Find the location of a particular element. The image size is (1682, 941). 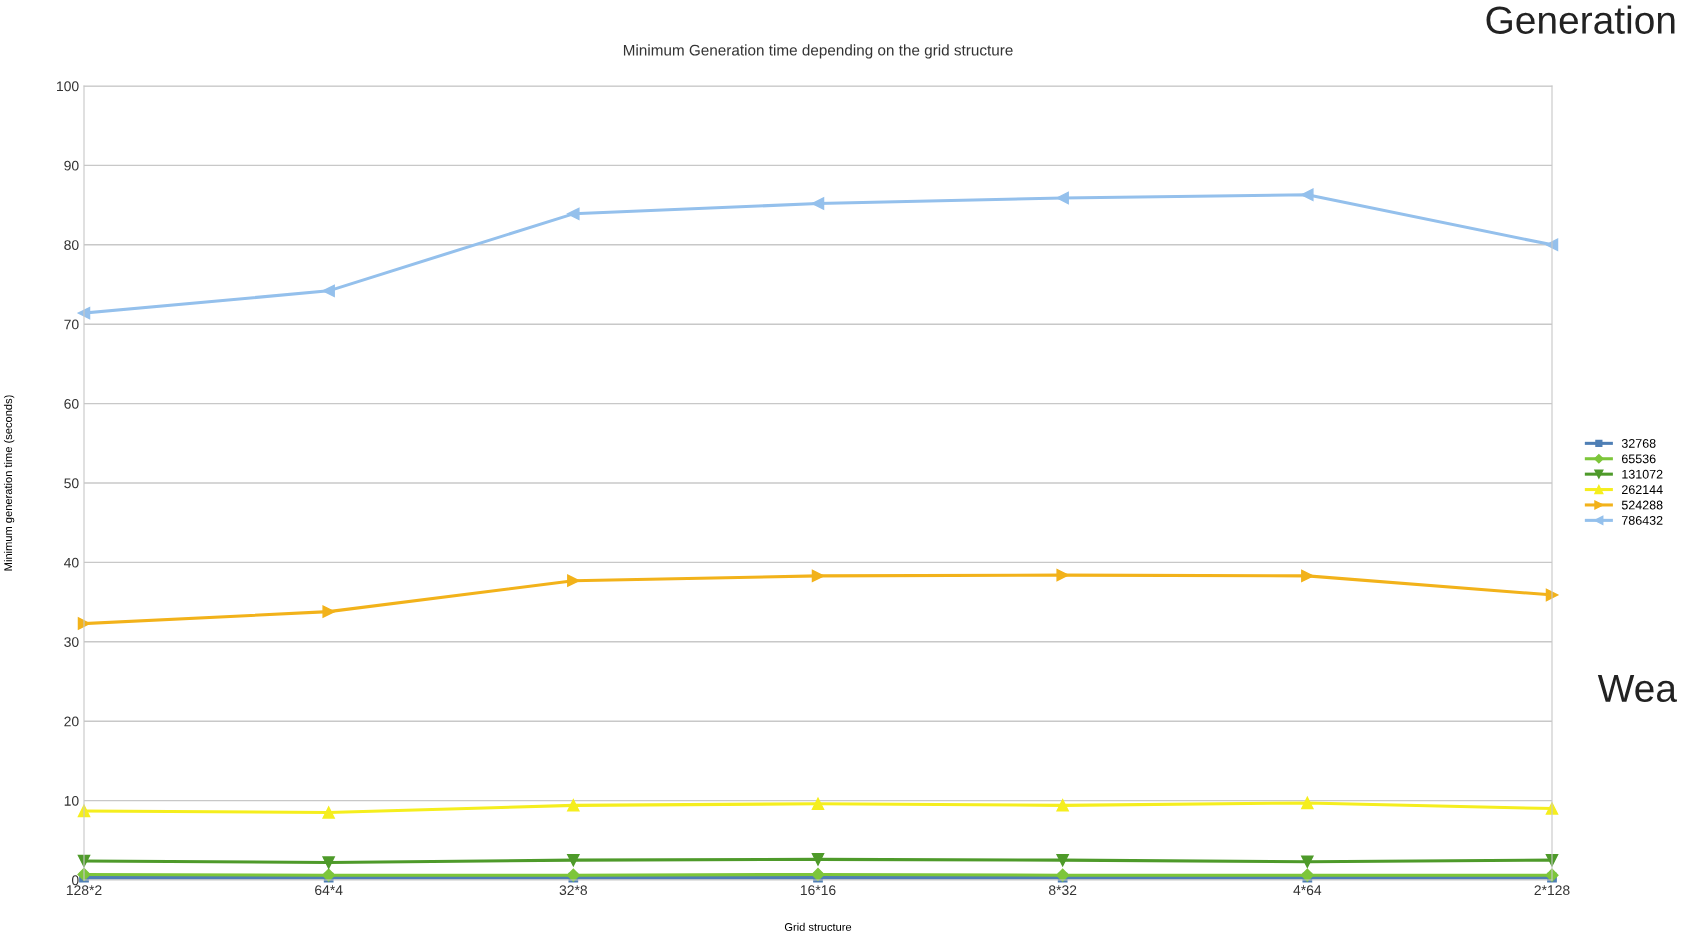

x-tick-label: 2*128 is located at coordinates (1552, 890).